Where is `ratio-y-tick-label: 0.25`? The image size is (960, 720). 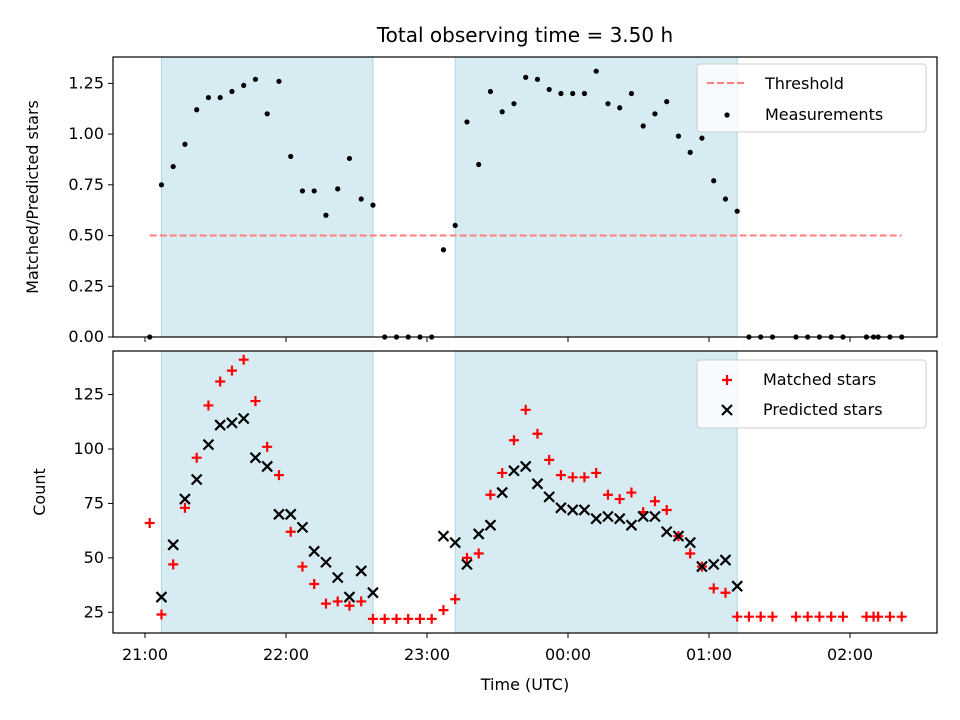 ratio-y-tick-label: 0.25 is located at coordinates (86, 285).